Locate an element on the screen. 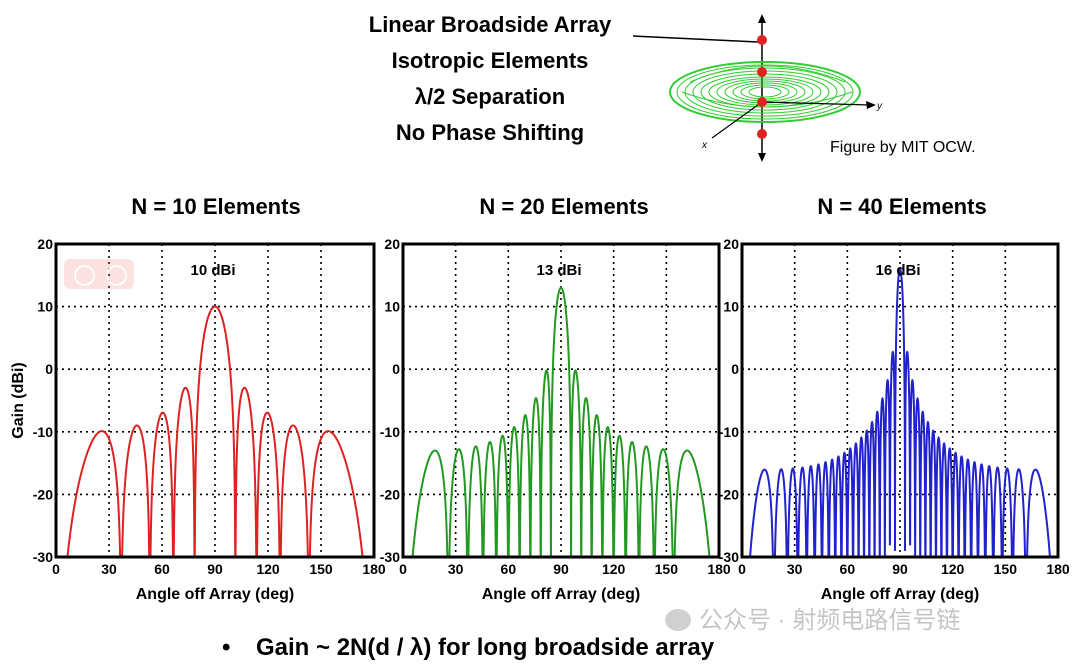 The height and width of the screenshot is (665, 1080). header-line-separation: λ/2 Separation is located at coordinates (490, 96).